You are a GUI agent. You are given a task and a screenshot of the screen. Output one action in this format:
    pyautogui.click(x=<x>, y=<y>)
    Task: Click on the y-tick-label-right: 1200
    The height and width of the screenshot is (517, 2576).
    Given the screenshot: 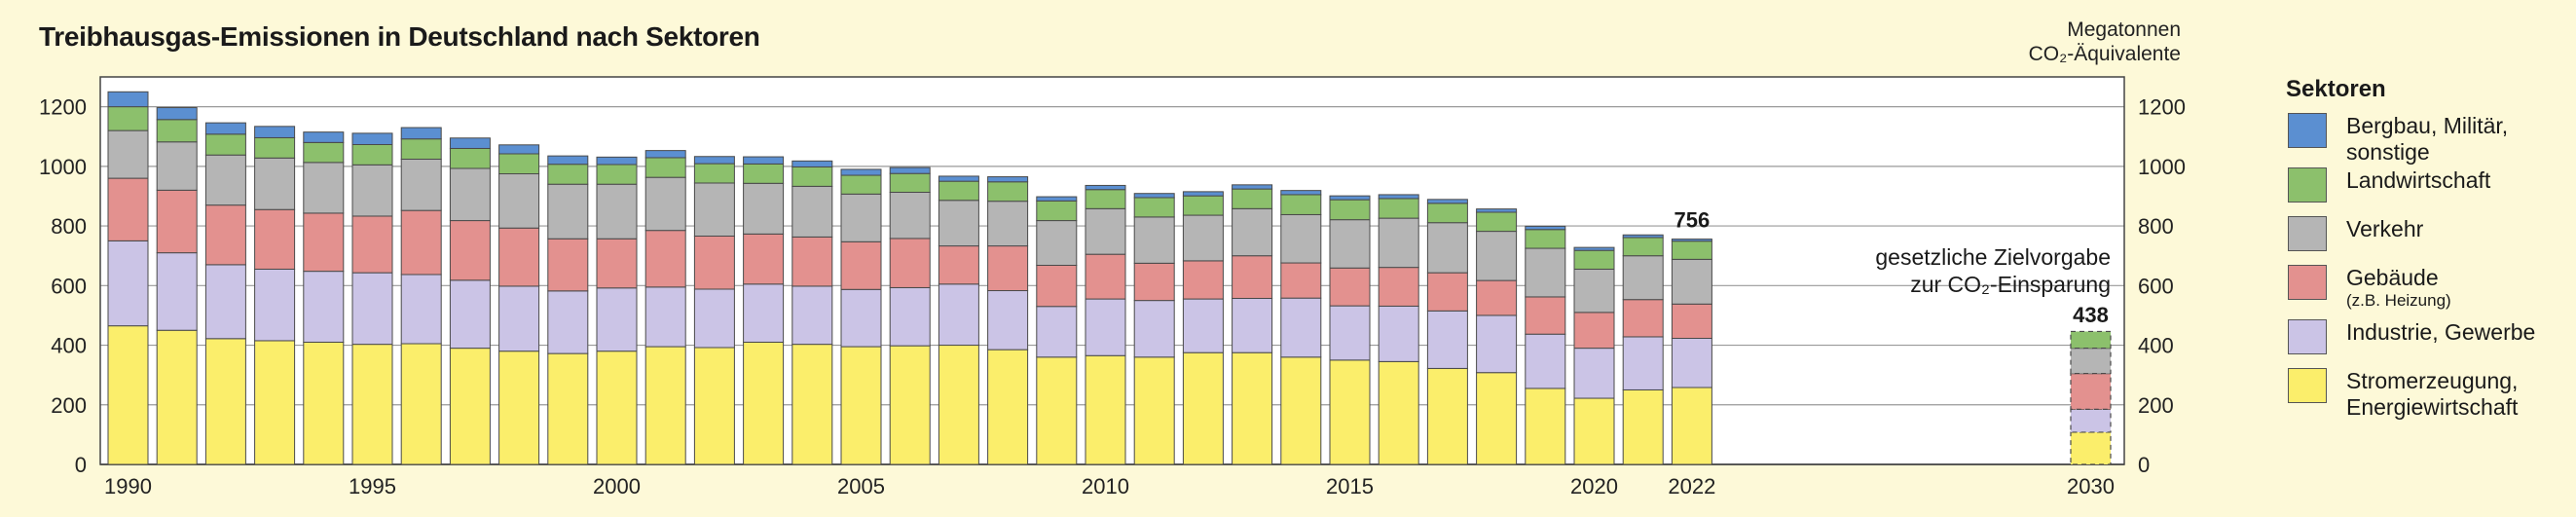 What is the action you would take?
    pyautogui.click(x=2162, y=107)
    